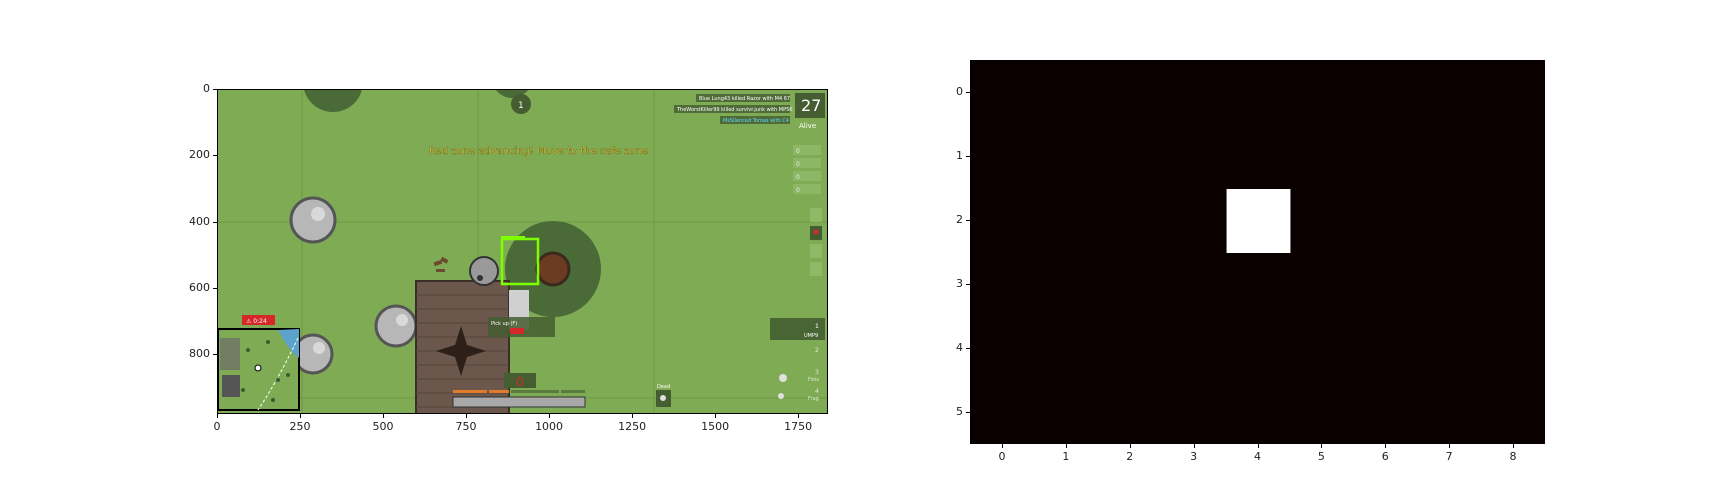  What do you see at coordinates (521, 327) in the screenshot?
I see `pickup-prompt-box` at bounding box center [521, 327].